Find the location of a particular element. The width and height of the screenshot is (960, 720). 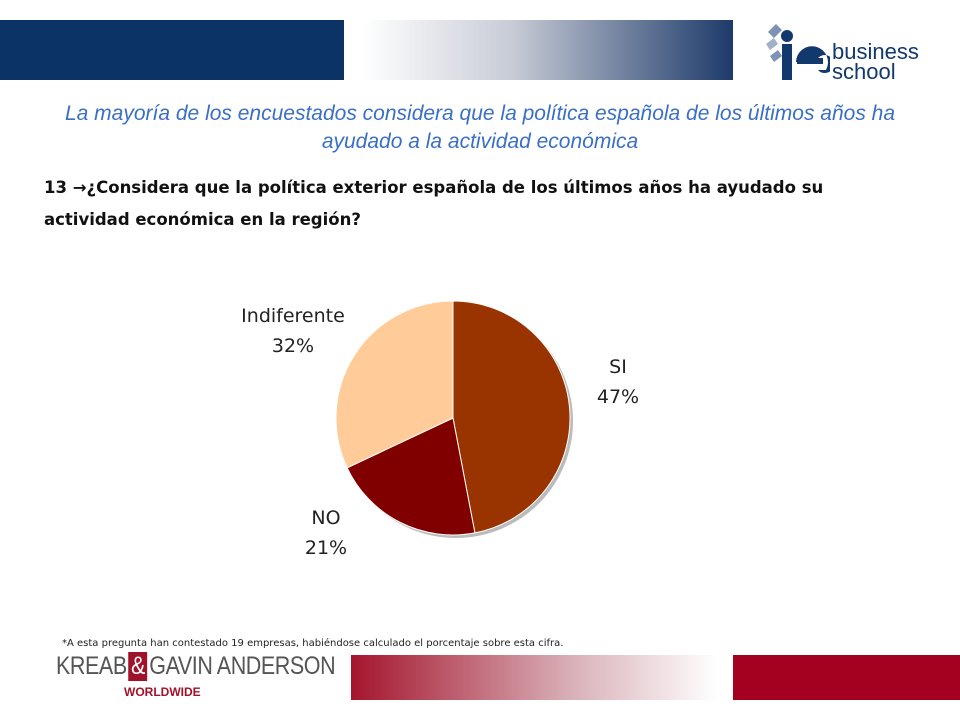

kreab-logo-left: KREAB is located at coordinates (91, 666).